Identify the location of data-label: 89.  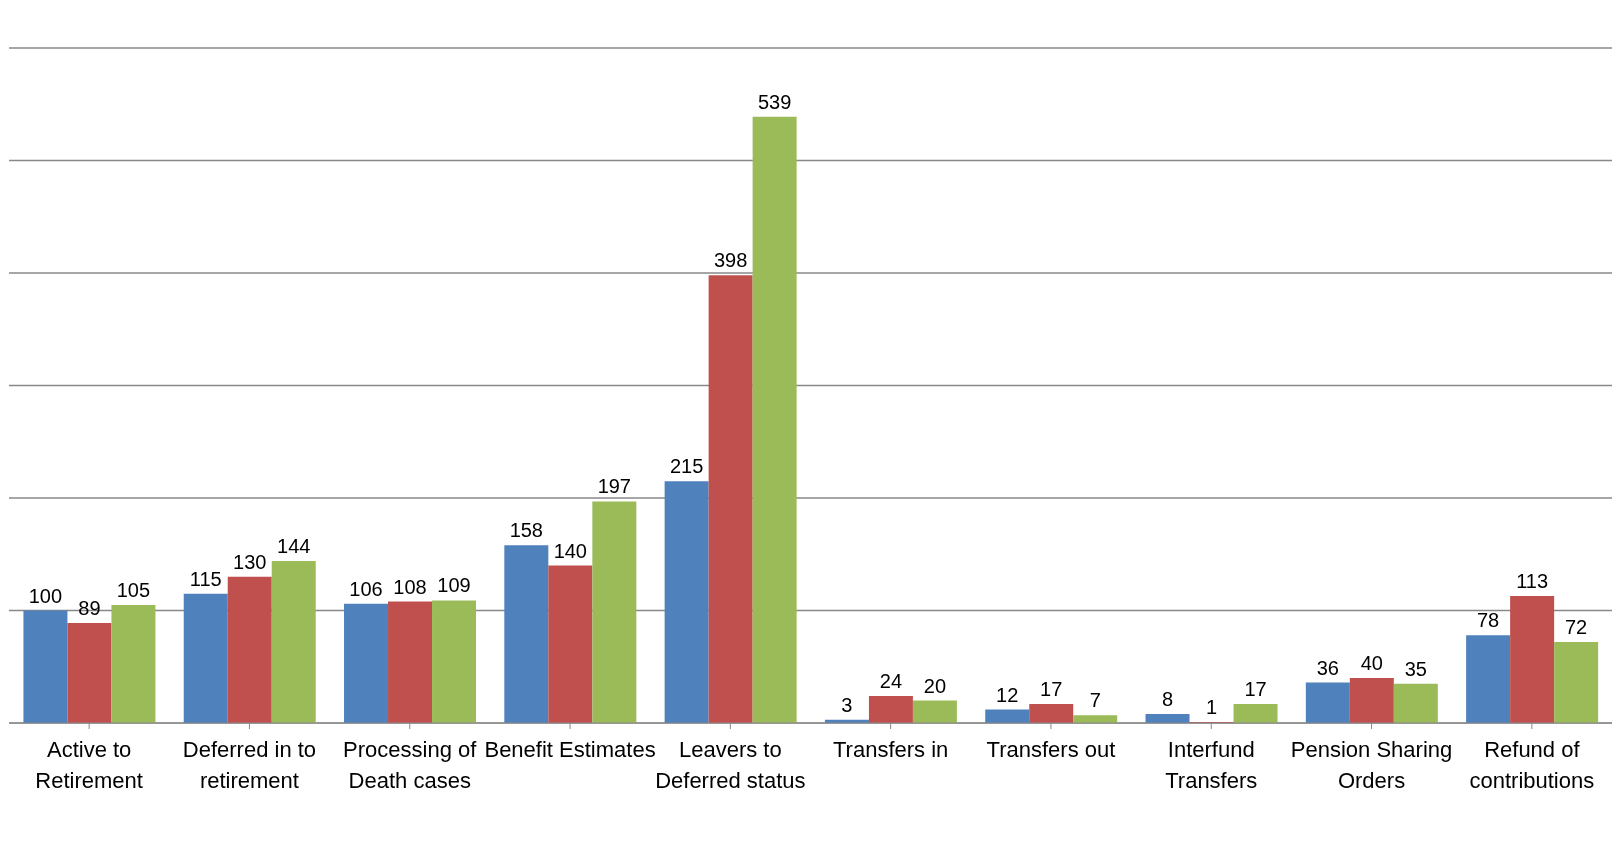
(89, 607).